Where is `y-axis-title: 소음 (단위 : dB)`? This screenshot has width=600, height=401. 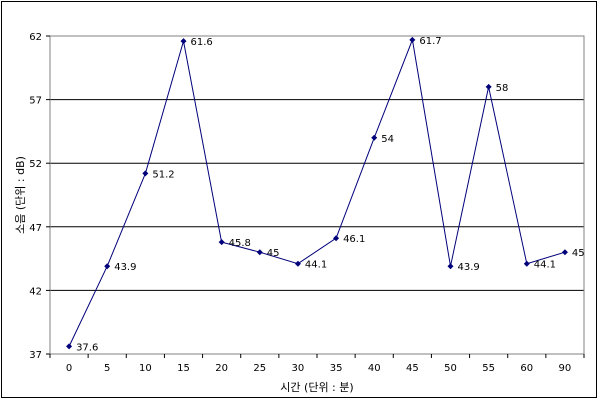 y-axis-title: 소음 (단위 : dB) is located at coordinates (20, 195).